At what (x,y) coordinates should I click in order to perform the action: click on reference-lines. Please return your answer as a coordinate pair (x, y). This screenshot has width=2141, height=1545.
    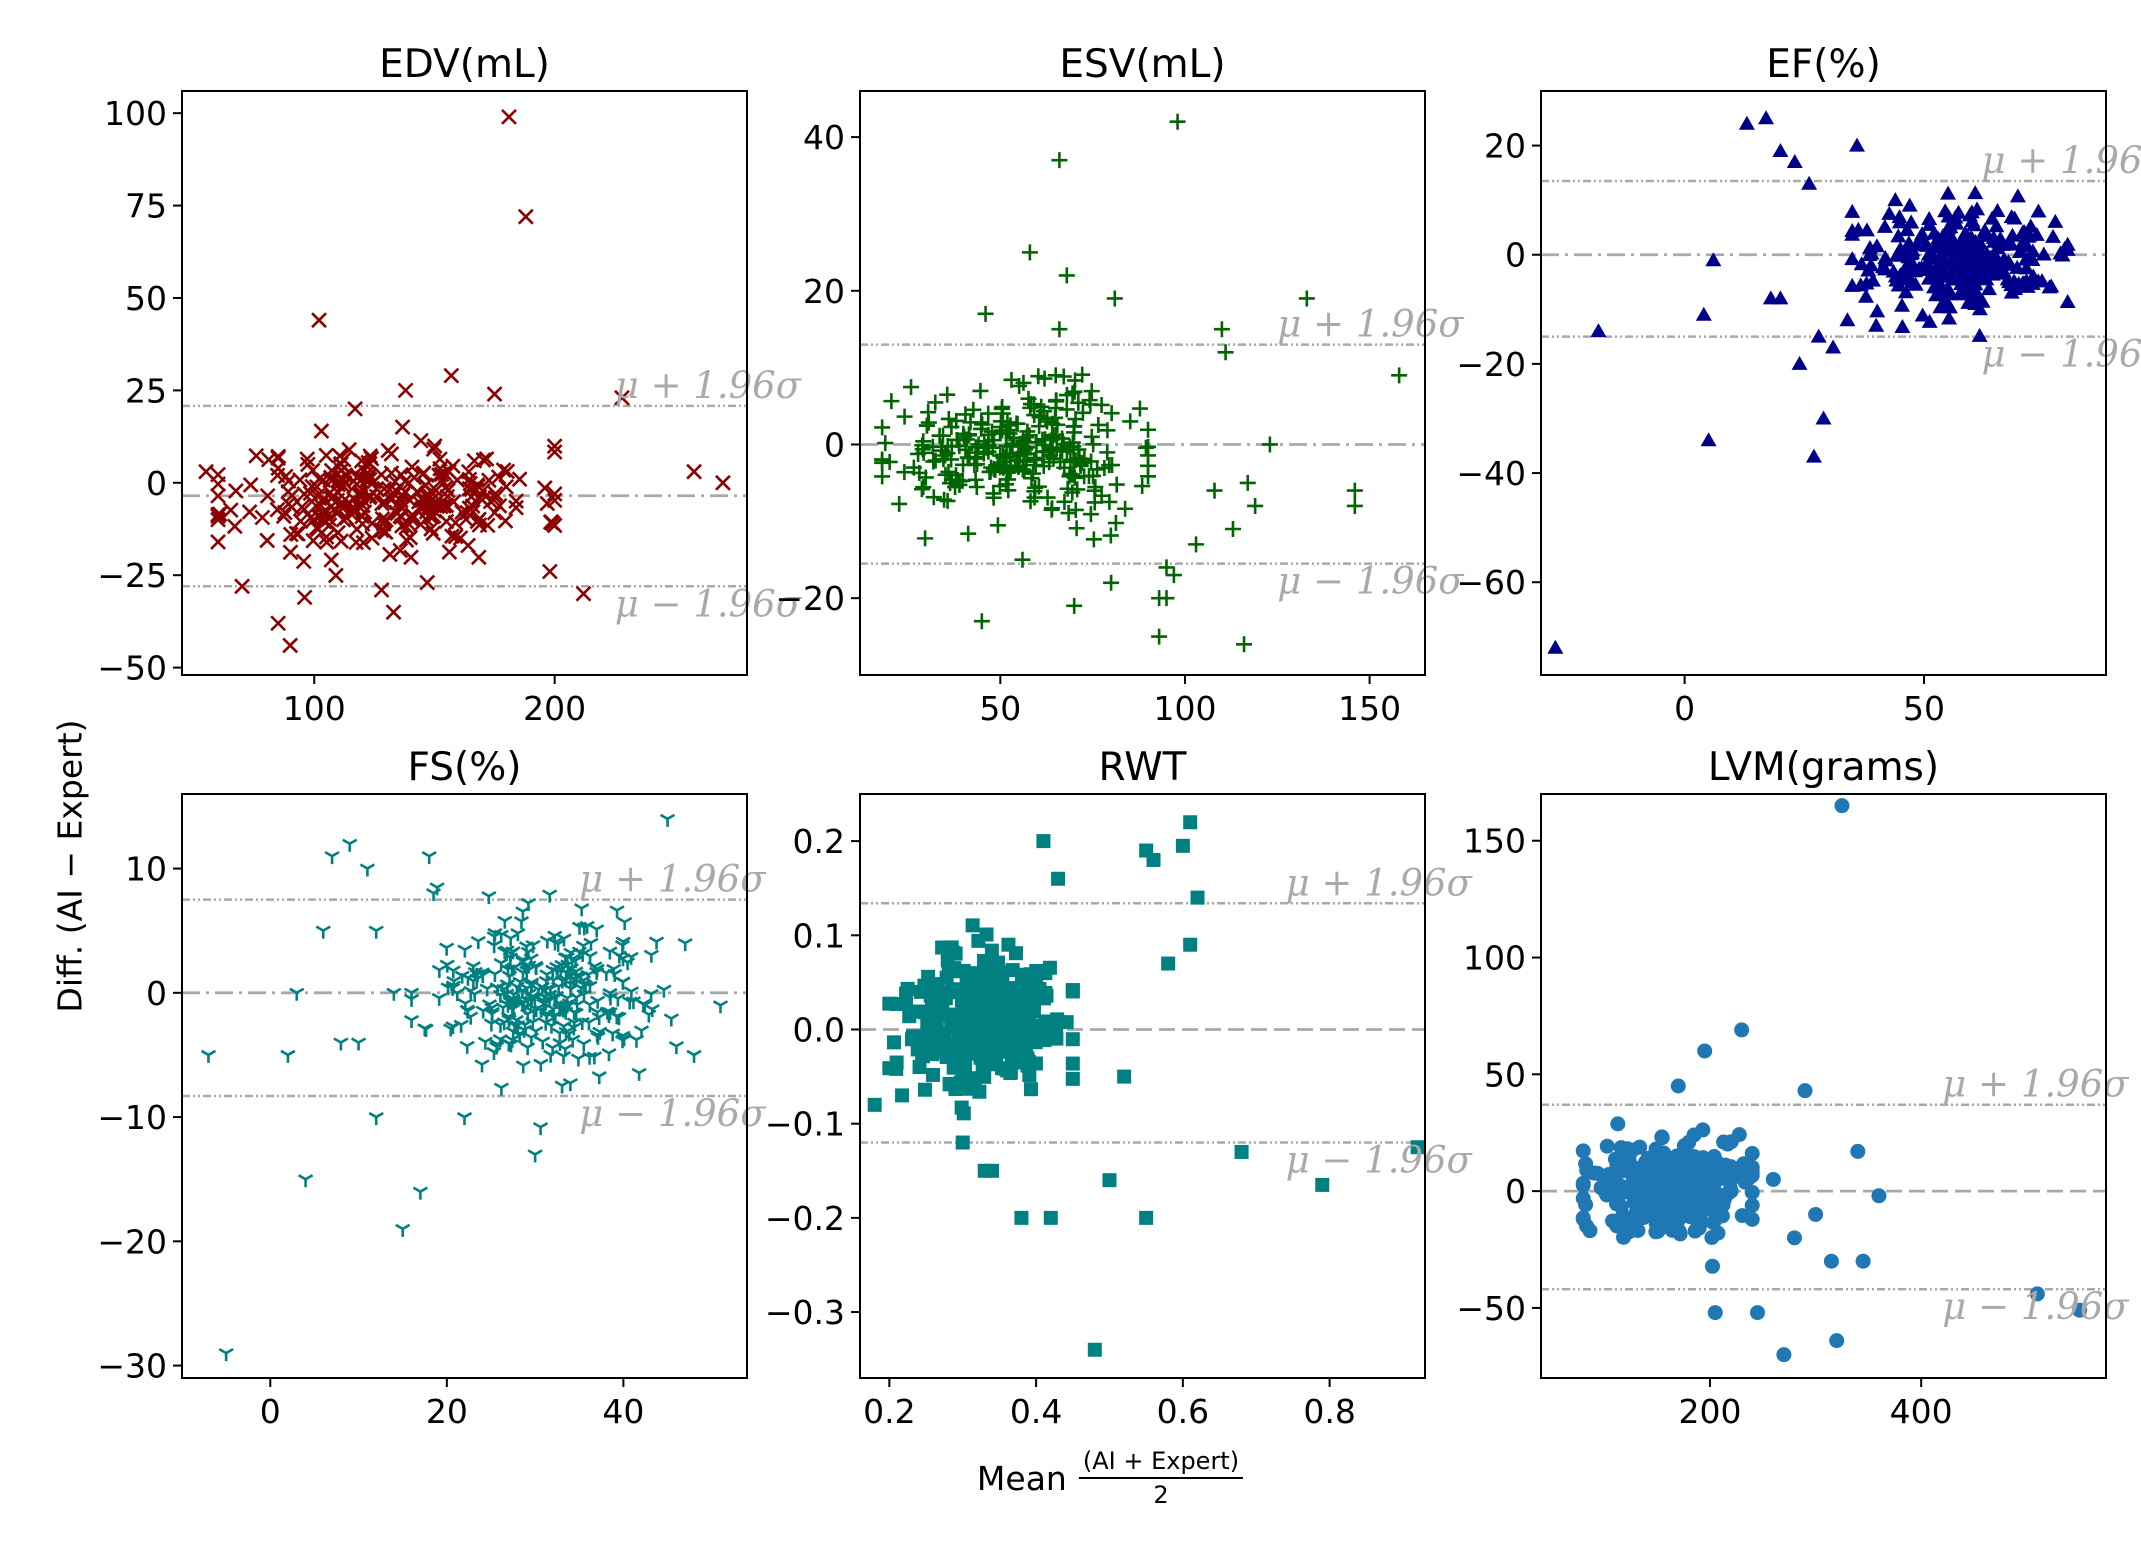
    Looking at the image, I should click on (464, 998).